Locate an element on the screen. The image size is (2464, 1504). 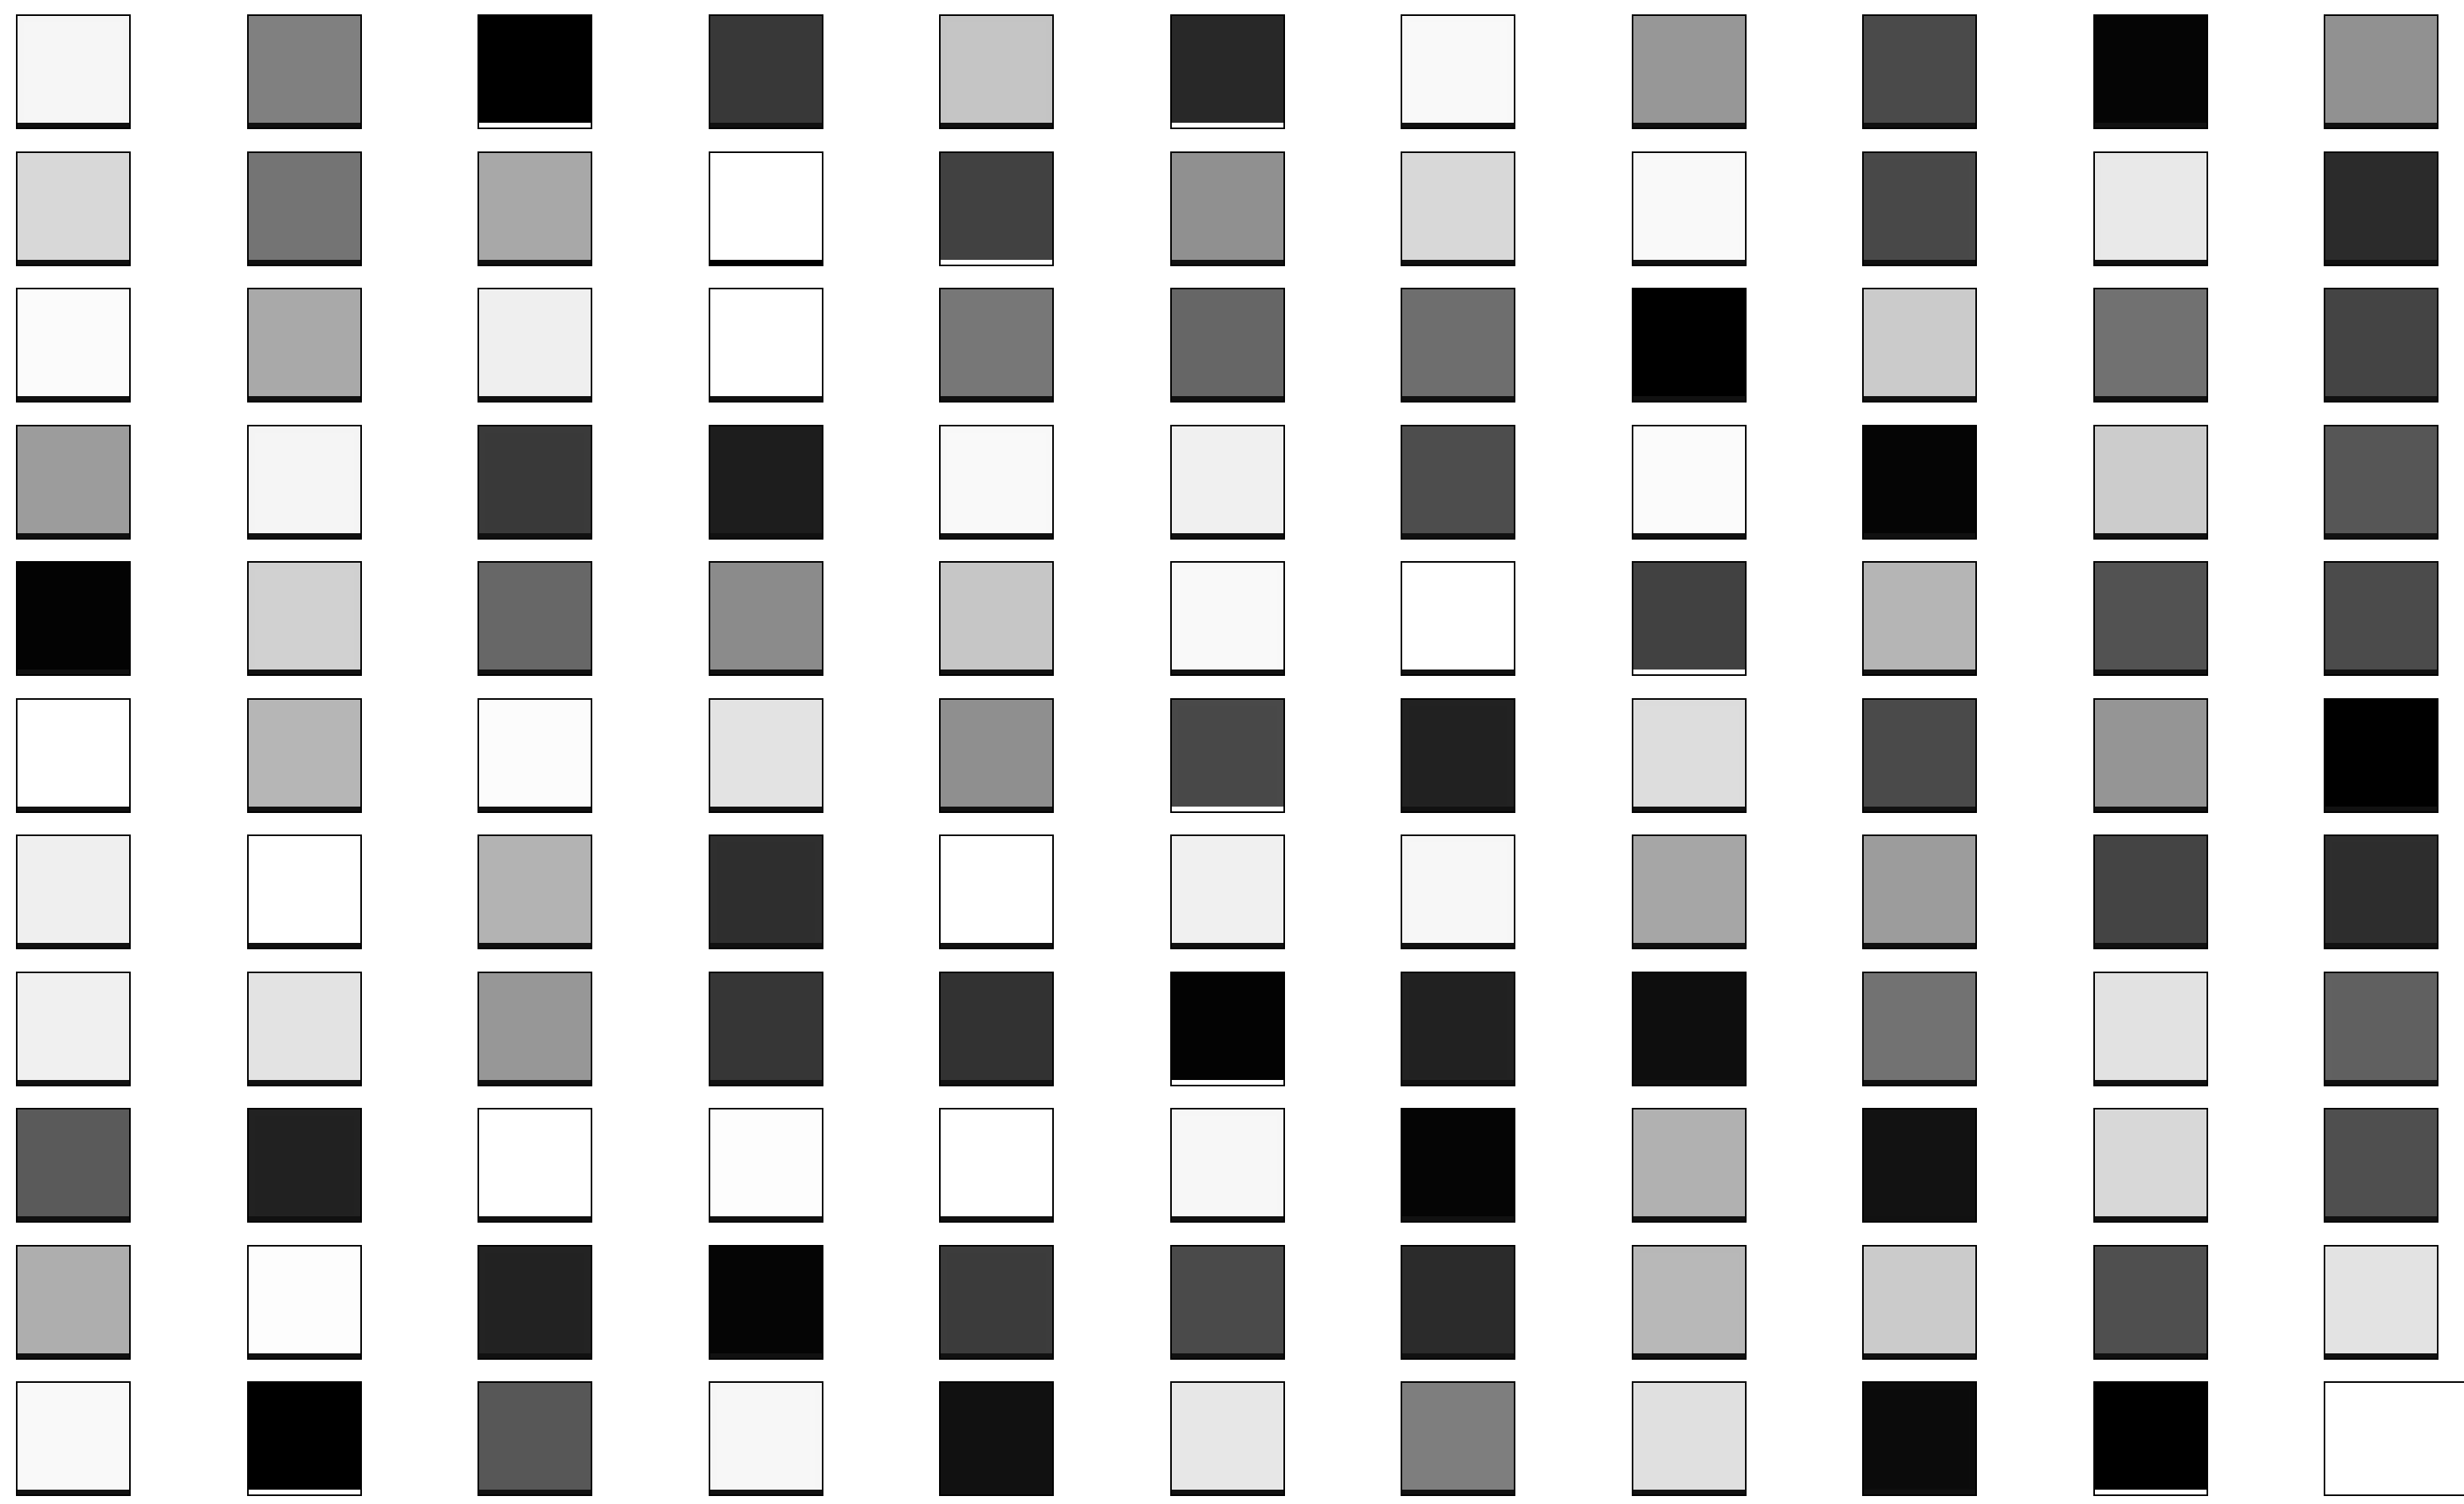
grid-tile-r8-c9 is located at coordinates (1919, 1029).